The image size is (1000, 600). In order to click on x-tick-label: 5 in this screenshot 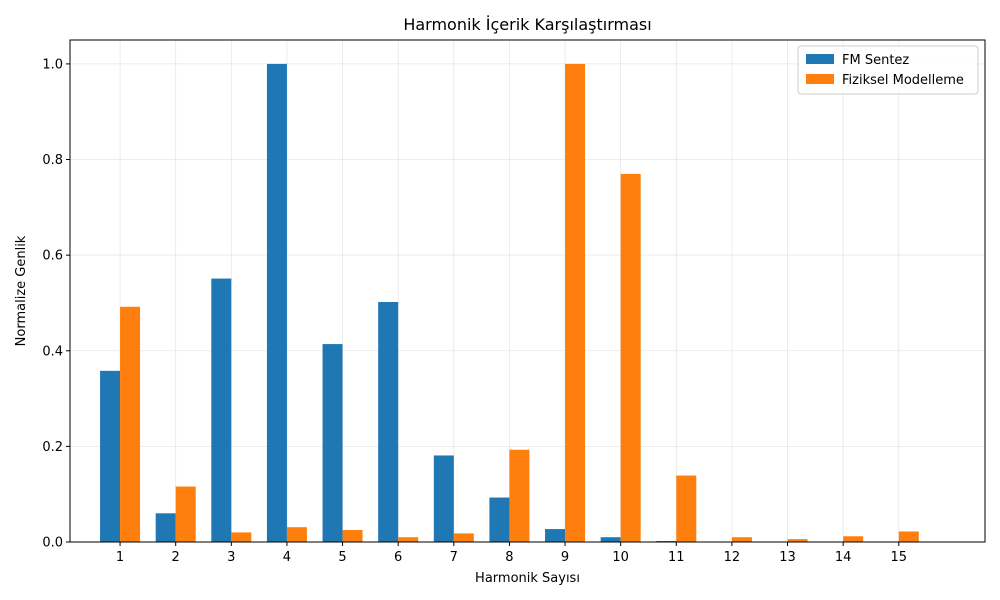, I will do `click(342, 557)`.